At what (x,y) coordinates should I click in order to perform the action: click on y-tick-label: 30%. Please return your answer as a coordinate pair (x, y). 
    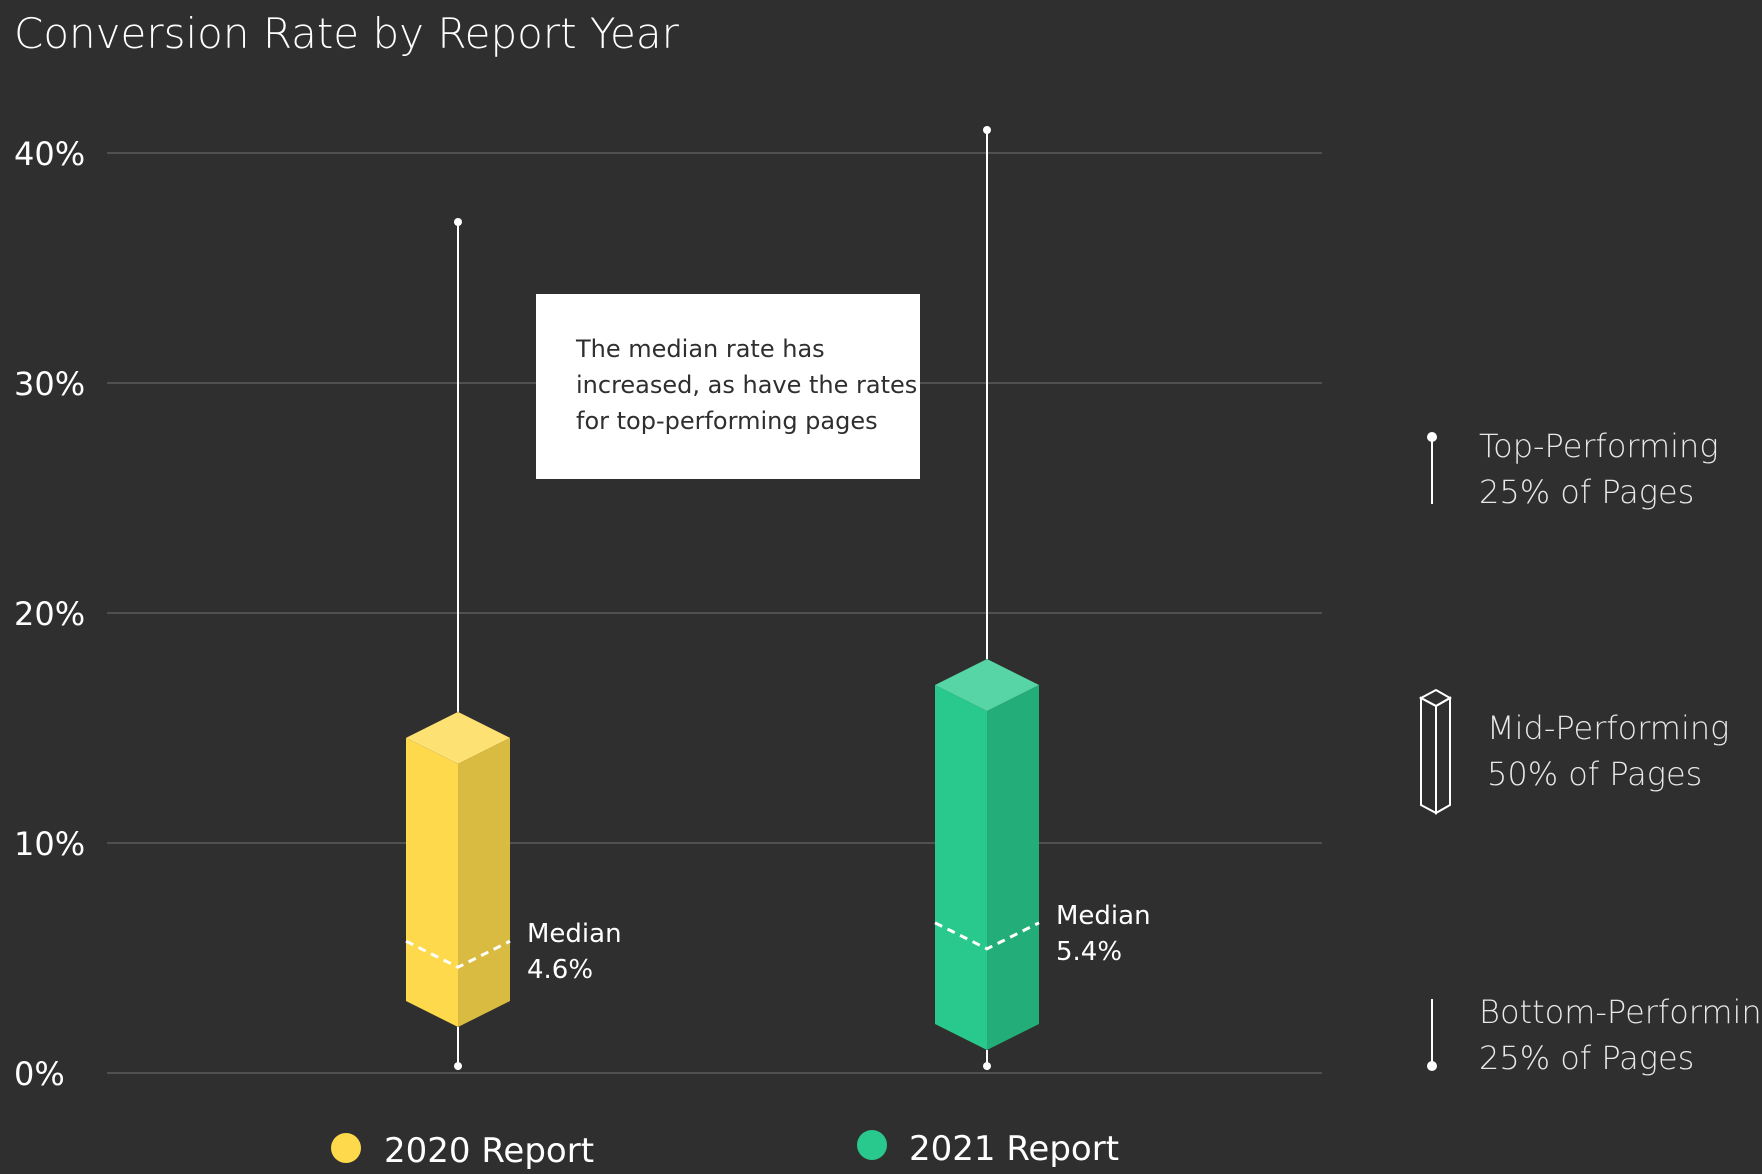
    Looking at the image, I should click on (49, 384).